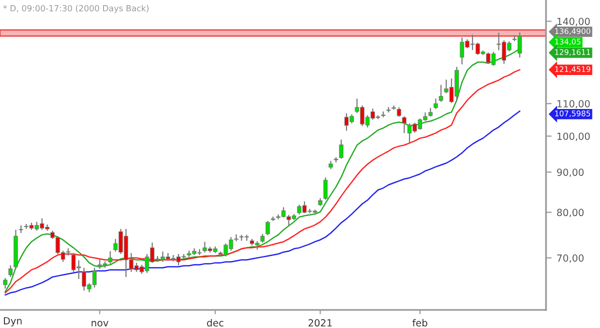  I want to click on y-tick-label: 100,00, so click(573, 136).